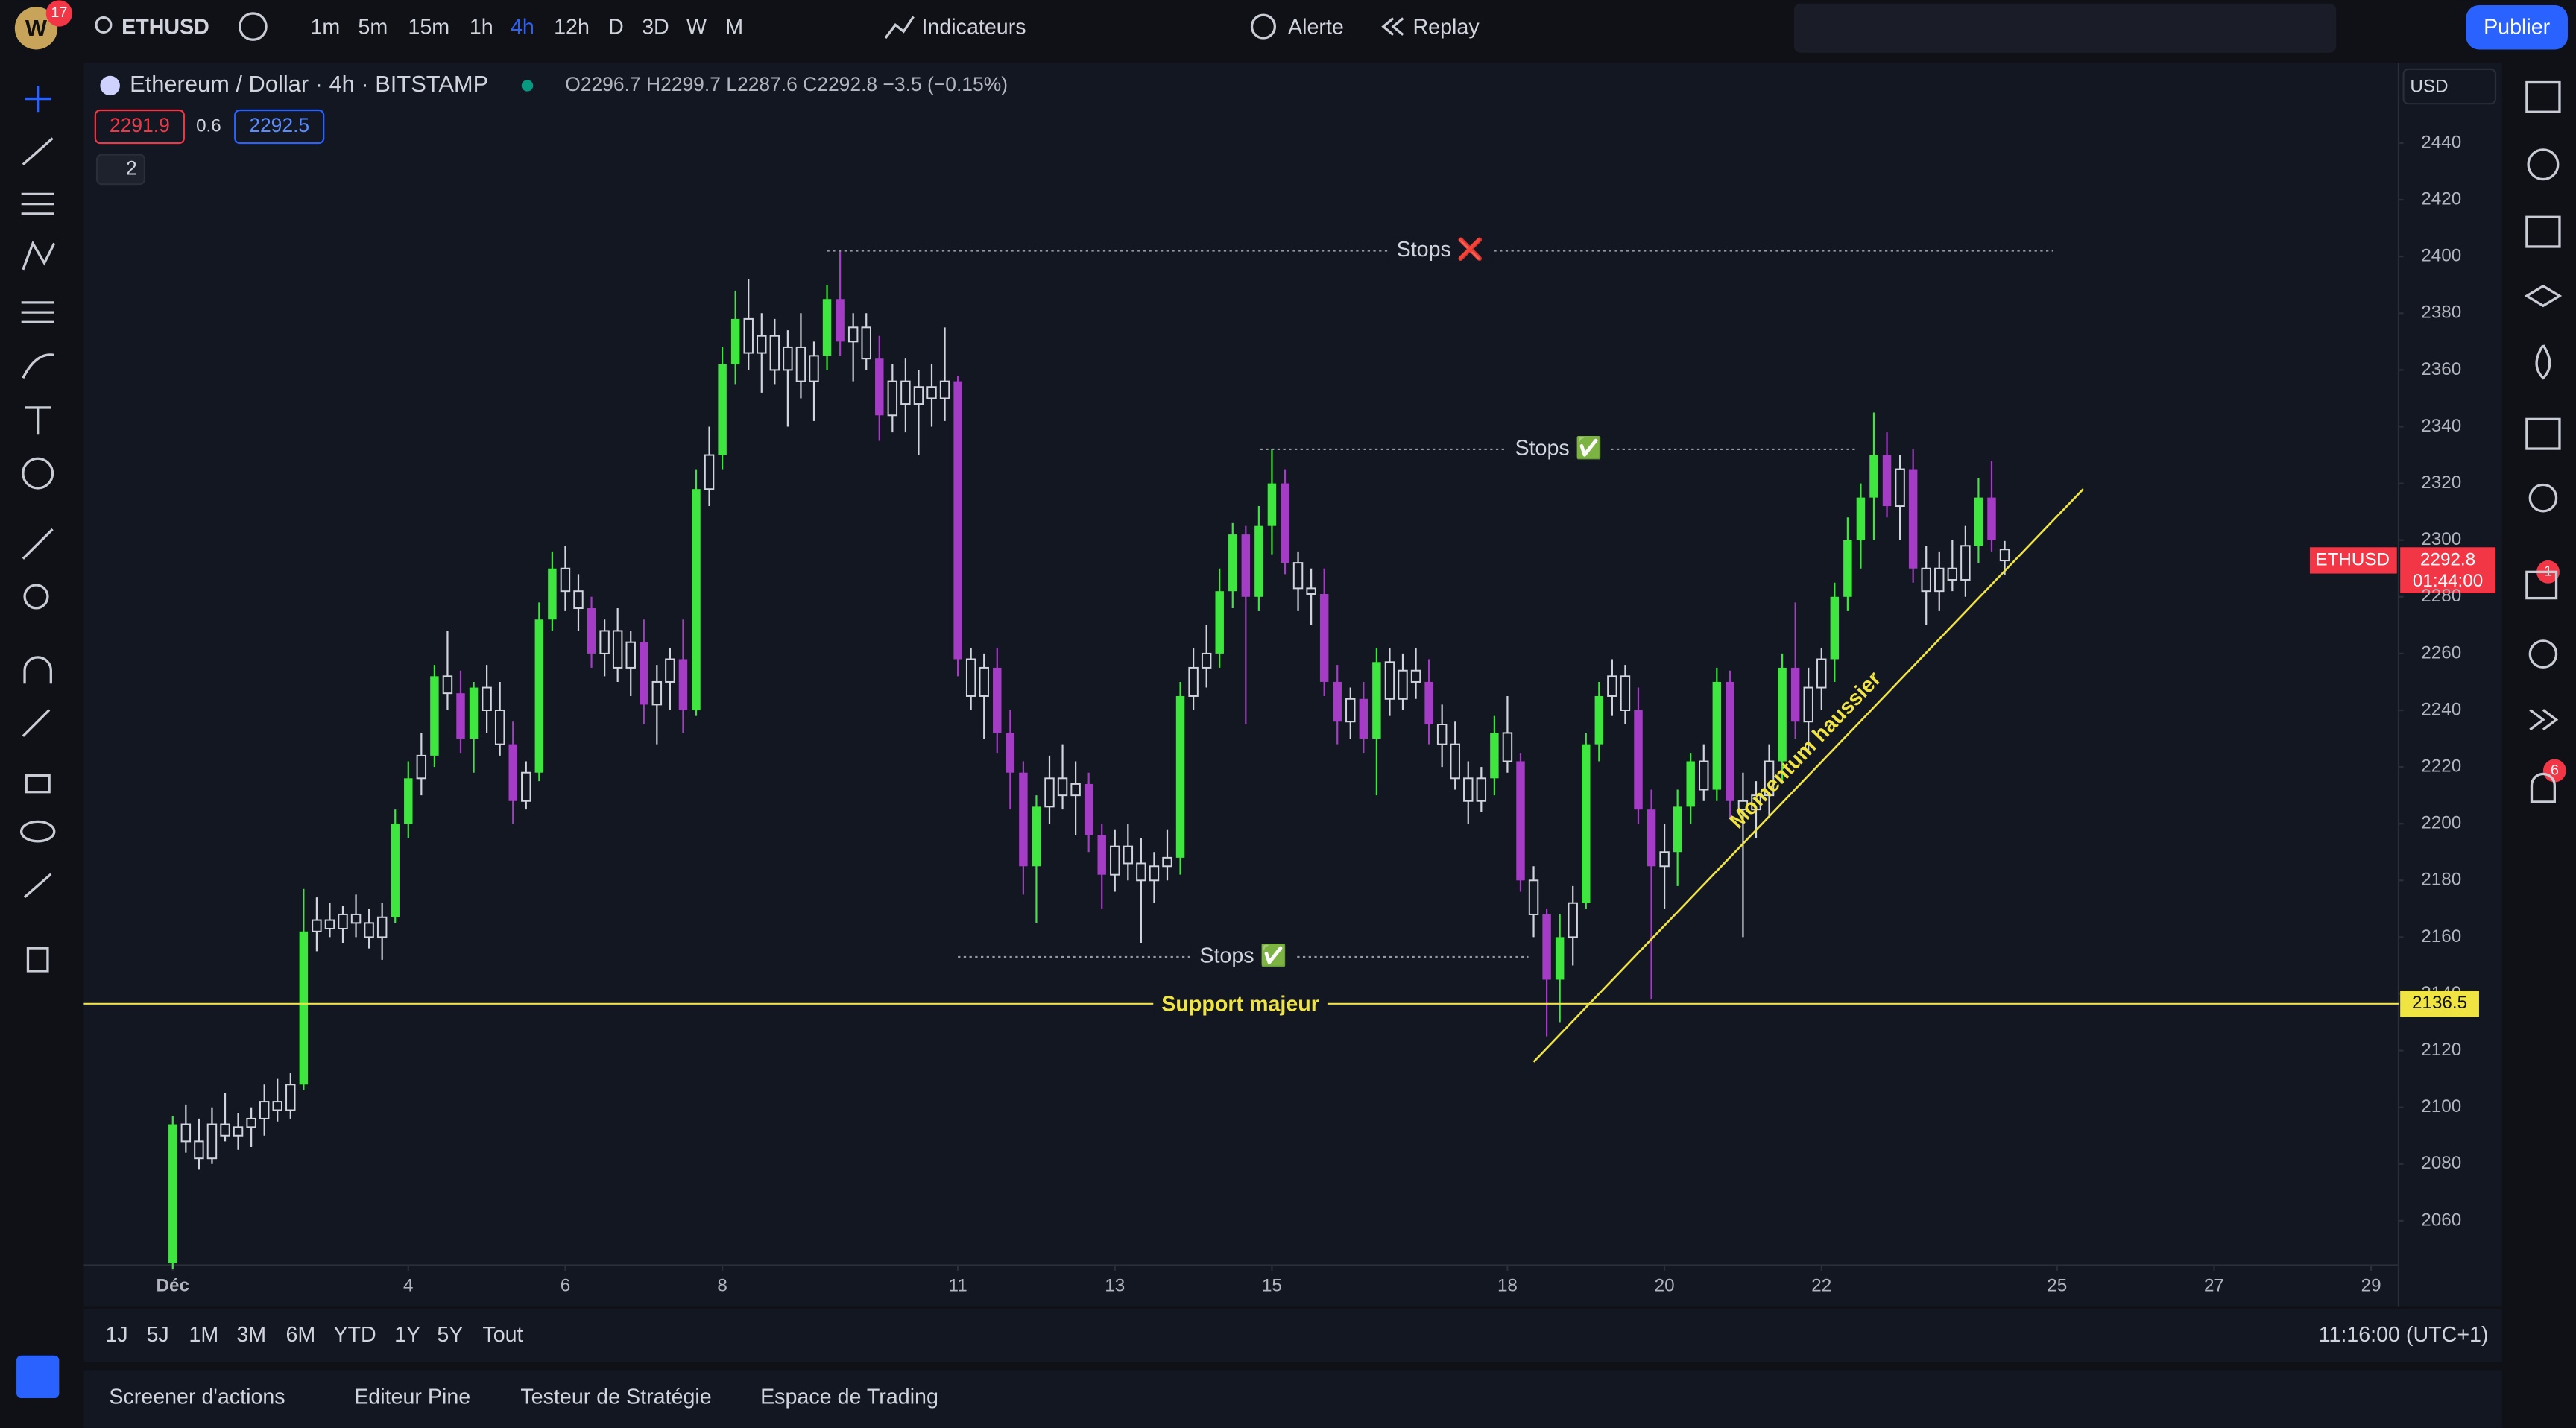 Image resolution: width=2576 pixels, height=1428 pixels. Describe the element at coordinates (503, 1335) in the screenshot. I see `range-button: Tout` at that location.